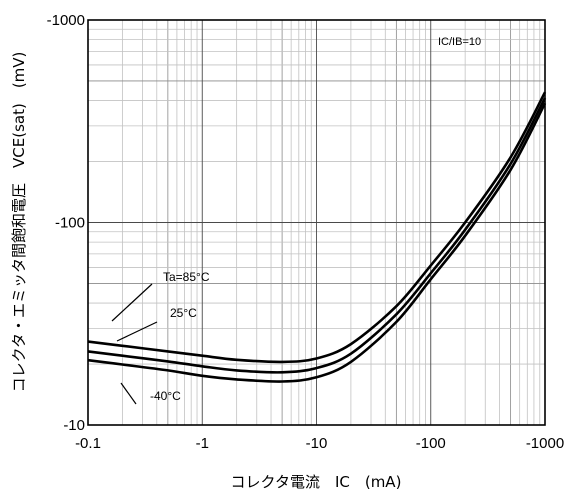 Image resolution: width=583 pixels, height=492 pixels. I want to click on x-tick-label: -100, so click(431, 443).